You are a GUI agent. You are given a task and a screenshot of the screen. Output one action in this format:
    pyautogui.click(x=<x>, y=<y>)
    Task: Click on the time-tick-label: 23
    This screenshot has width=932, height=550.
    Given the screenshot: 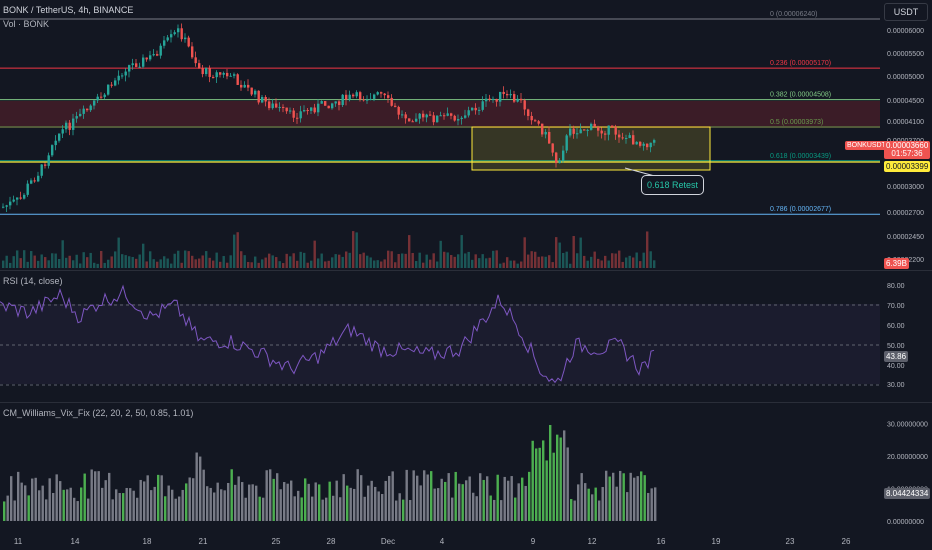 What is the action you would take?
    pyautogui.click(x=790, y=541)
    